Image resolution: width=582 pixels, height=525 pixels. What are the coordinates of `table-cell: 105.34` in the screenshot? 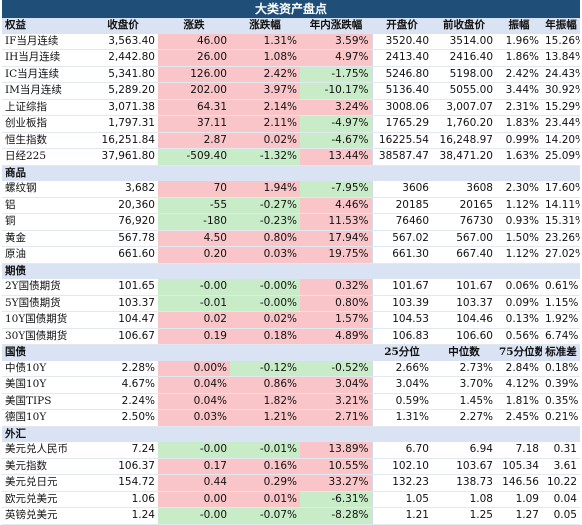 It's located at (519, 466).